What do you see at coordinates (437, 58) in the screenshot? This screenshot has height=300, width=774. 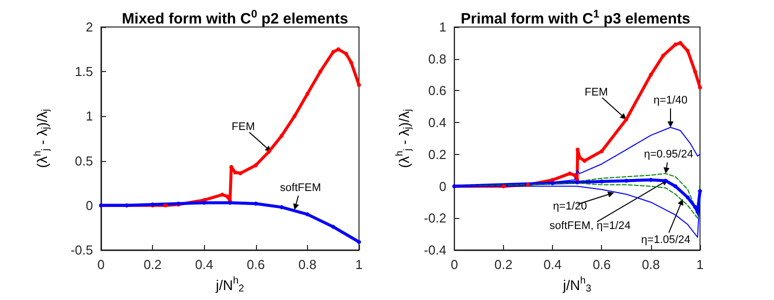 I see `y-tick-label: 0.8` at bounding box center [437, 58].